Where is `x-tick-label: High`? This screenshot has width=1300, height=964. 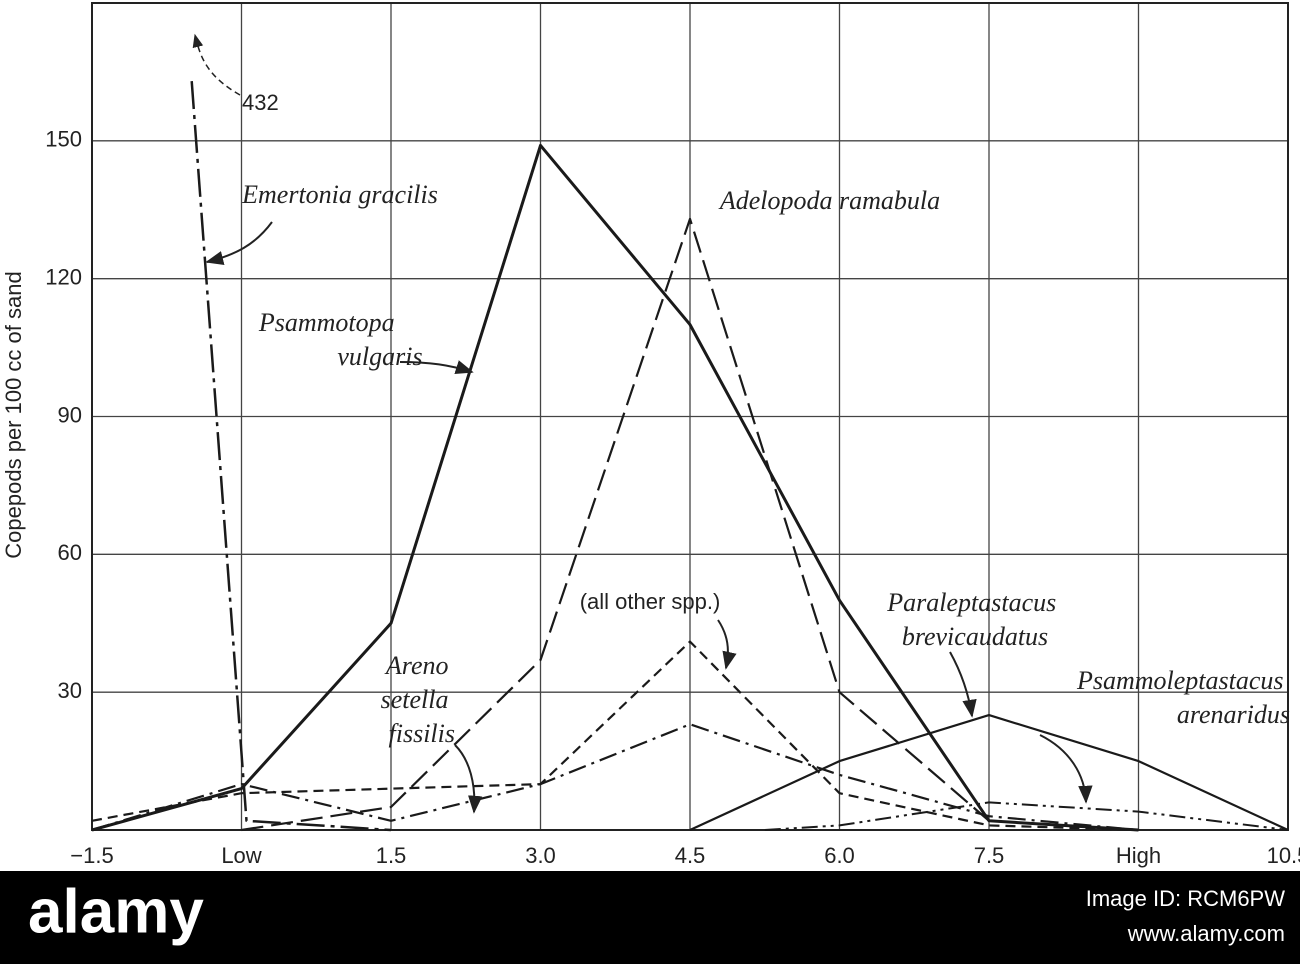
x-tick-label: High is located at coordinates (1138, 855).